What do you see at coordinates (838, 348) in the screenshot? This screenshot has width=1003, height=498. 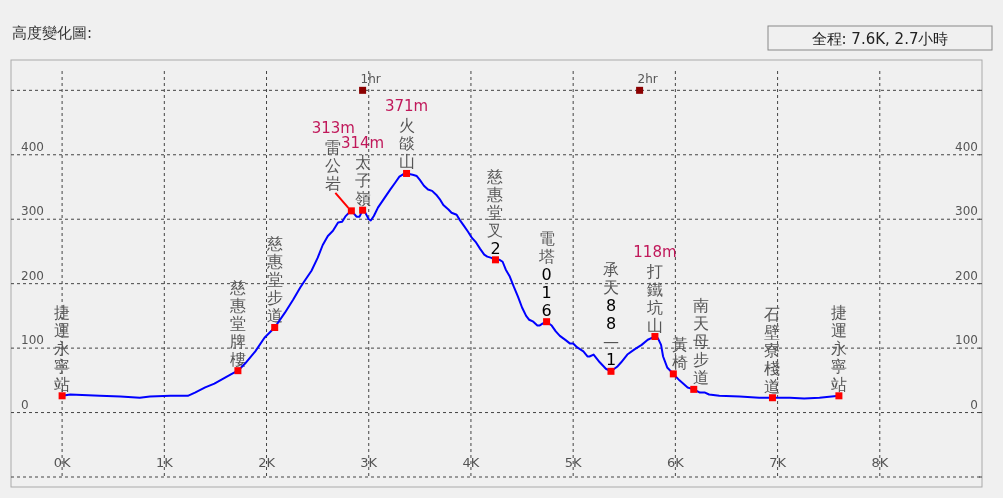 I see `annotation: 捷運永寧站` at bounding box center [838, 348].